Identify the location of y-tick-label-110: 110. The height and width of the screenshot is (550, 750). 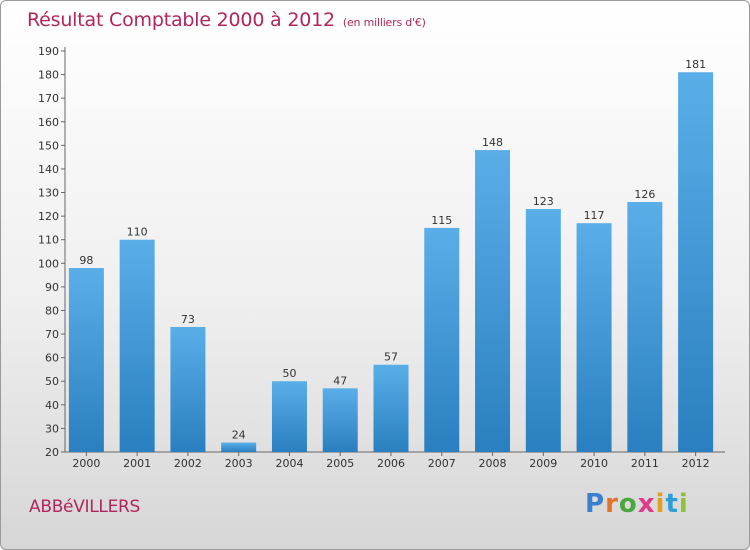
(48, 240).